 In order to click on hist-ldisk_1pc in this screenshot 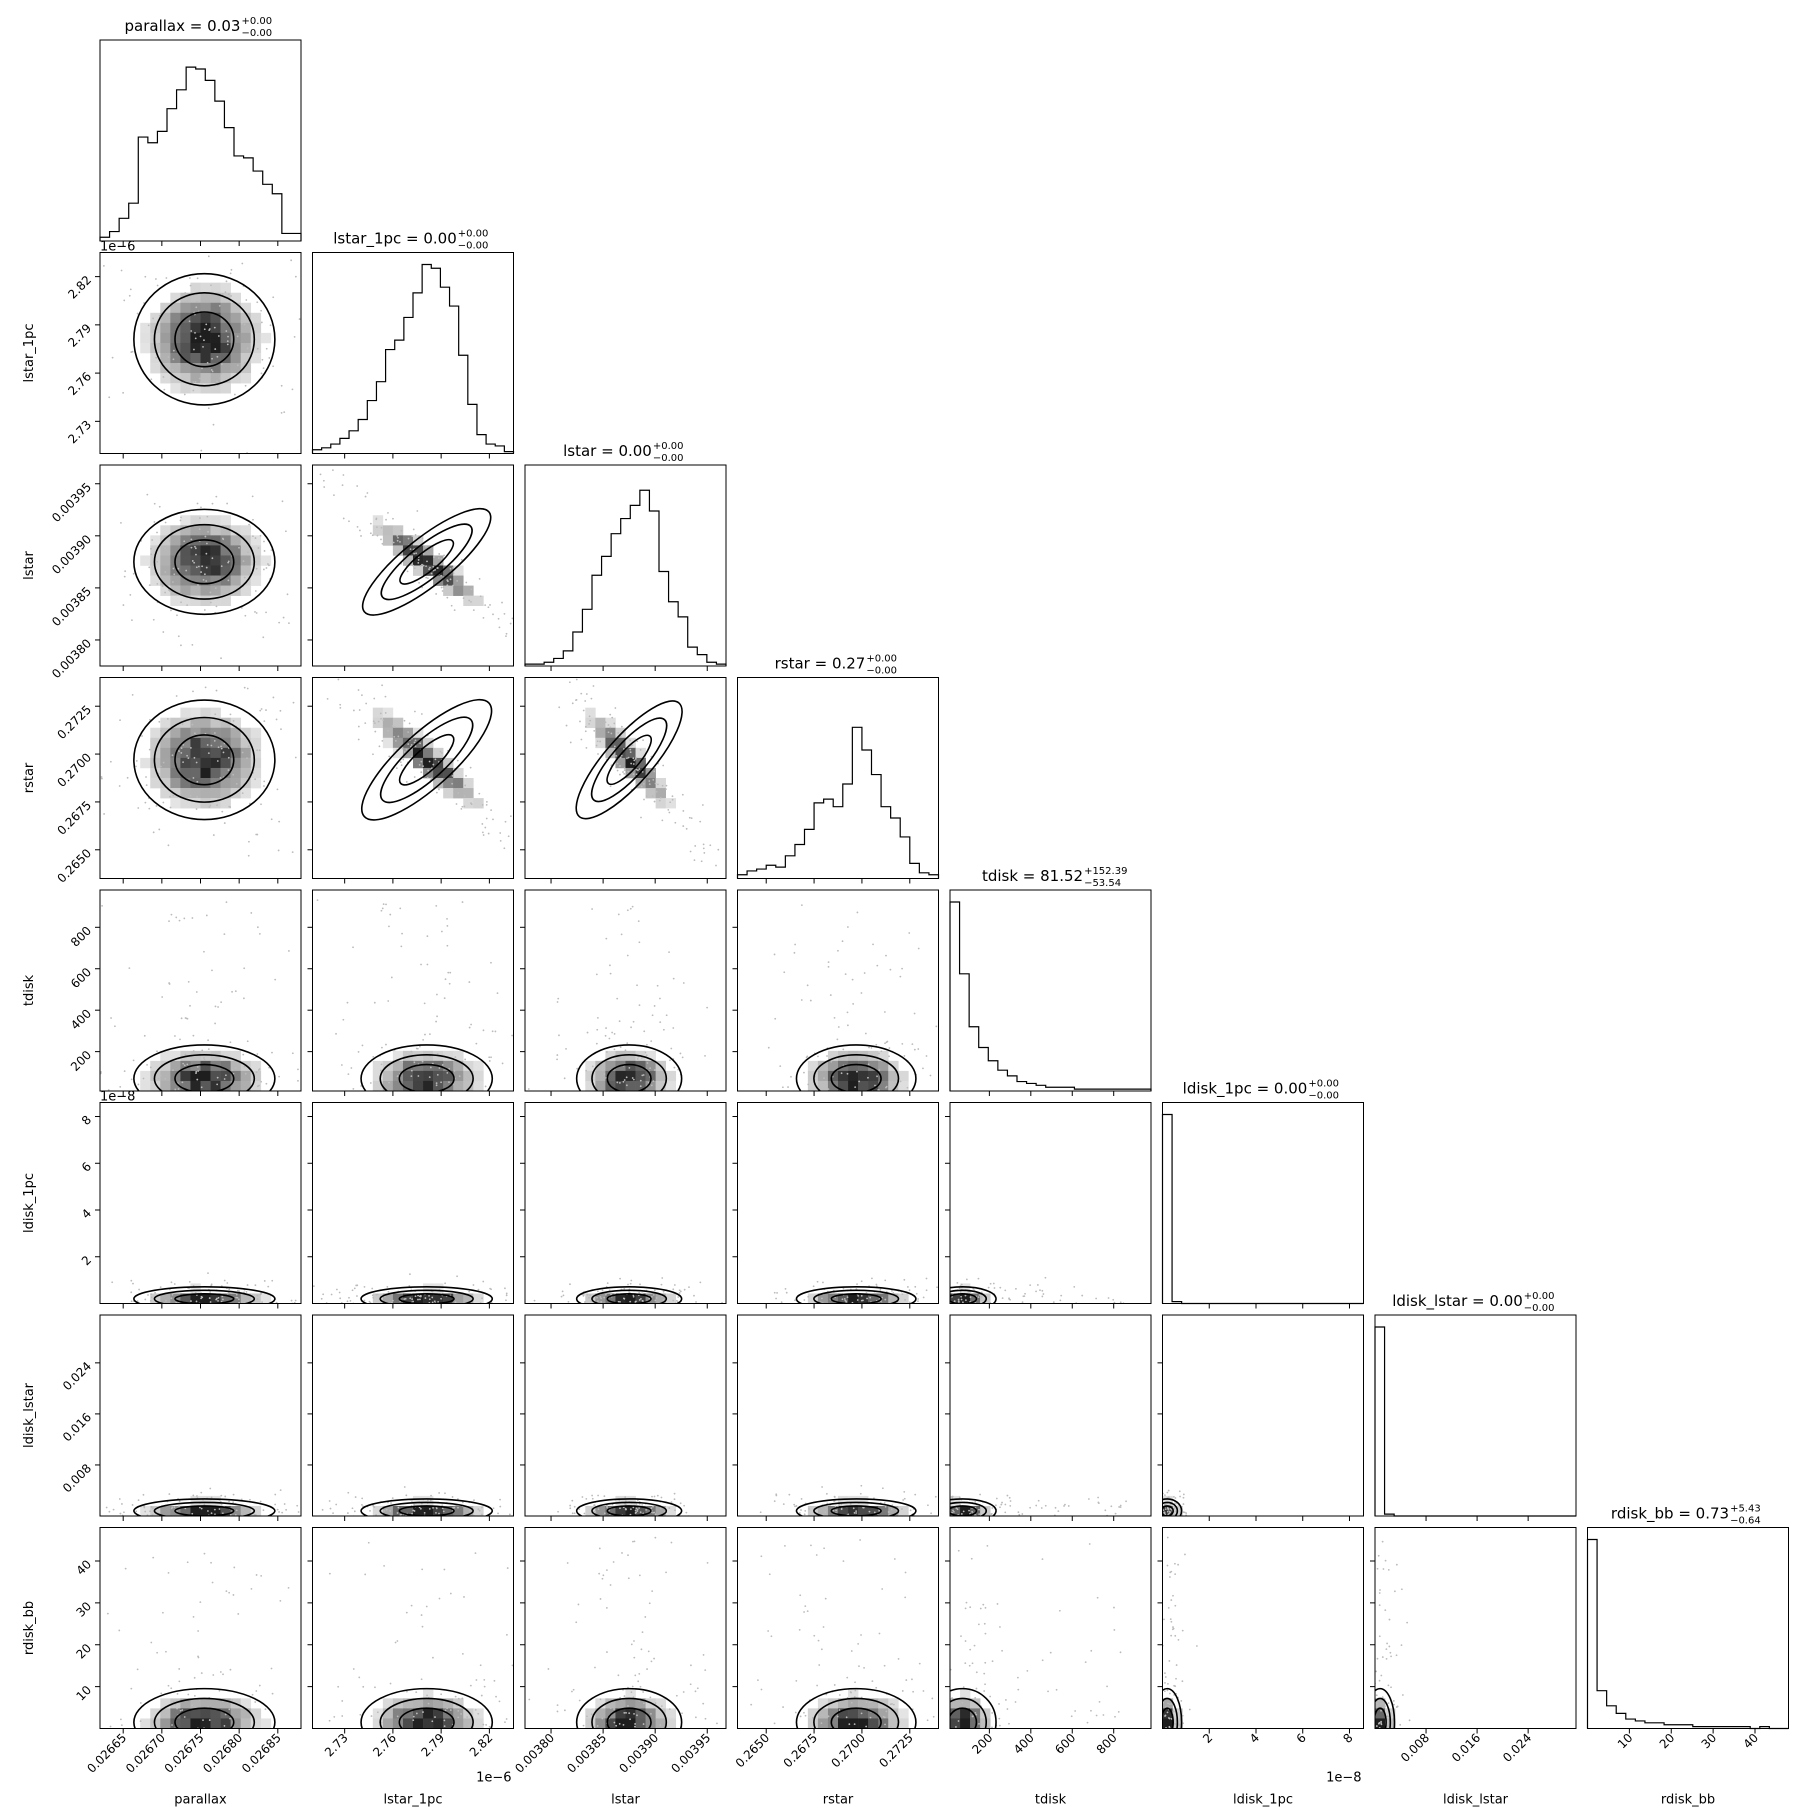, I will do `click(1262, 1209)`.